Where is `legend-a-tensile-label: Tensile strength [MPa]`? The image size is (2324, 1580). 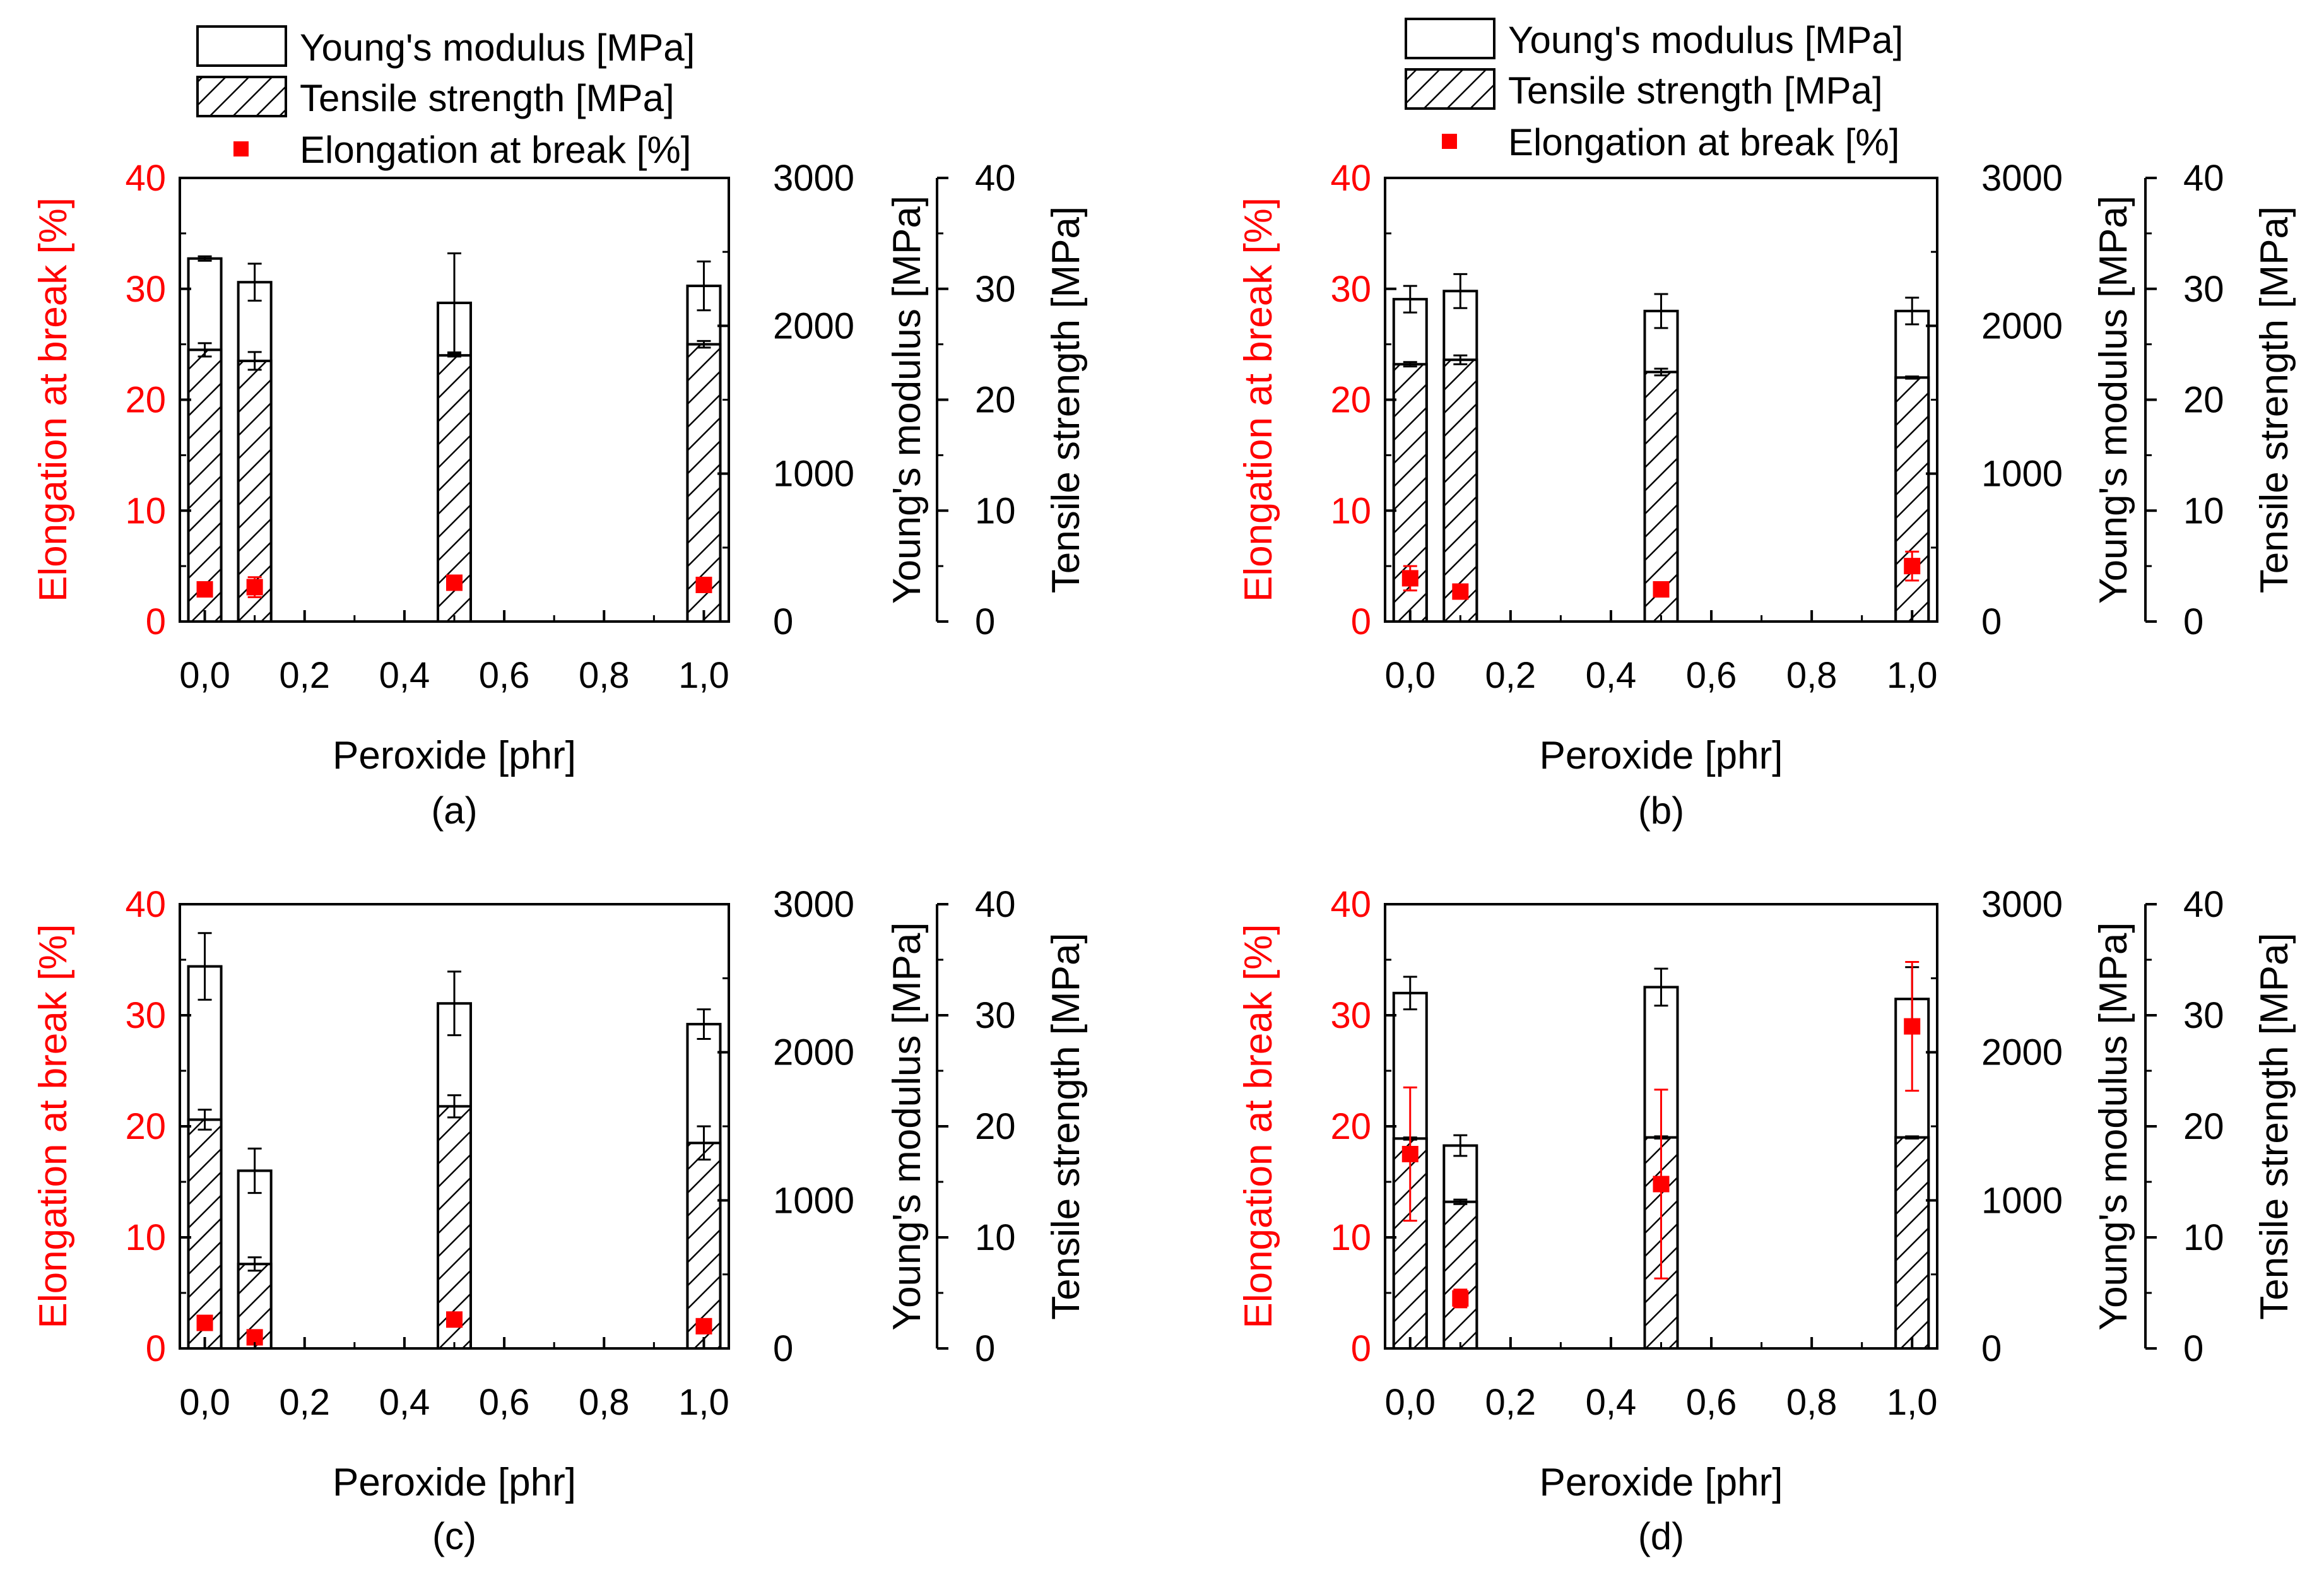
legend-a-tensile-label: Tensile strength [MPa] is located at coordinates (488, 98).